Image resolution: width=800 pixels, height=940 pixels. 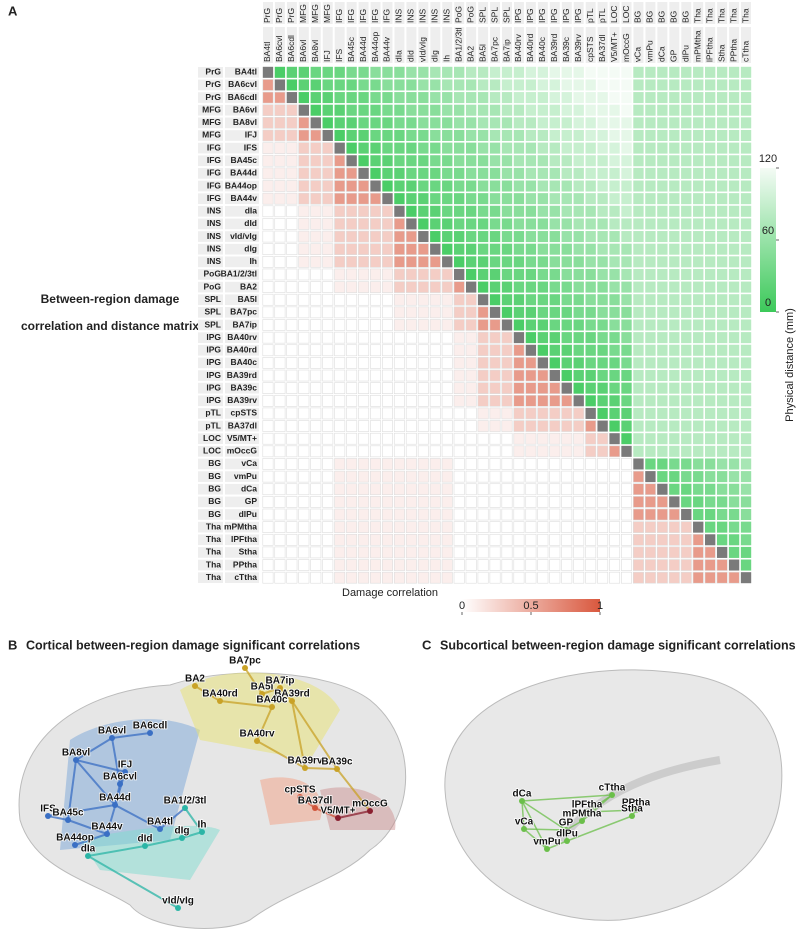 What do you see at coordinates (337, 762) in the screenshot?
I see `node-label: BA39c` at bounding box center [337, 762].